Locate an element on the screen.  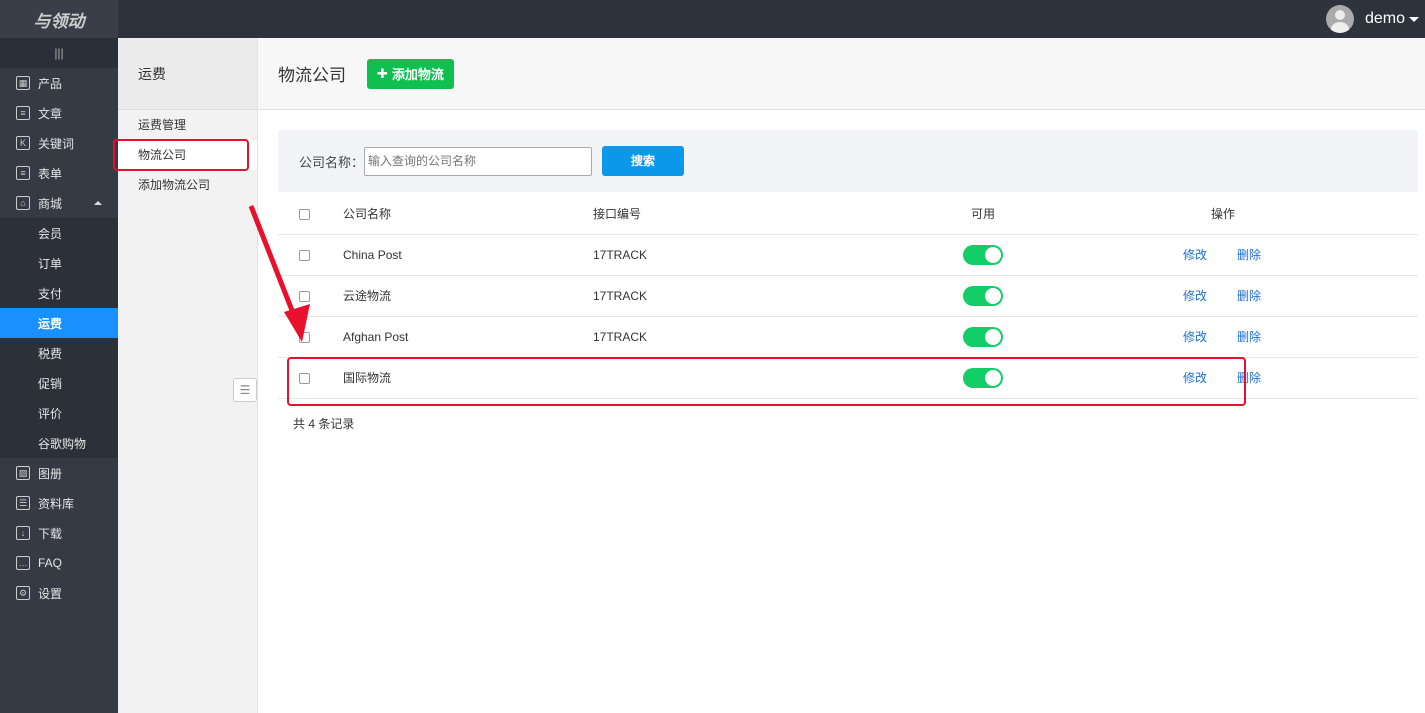
table-row: China Post 17TRACK 修改 删除 is located at coordinates (848, 255).